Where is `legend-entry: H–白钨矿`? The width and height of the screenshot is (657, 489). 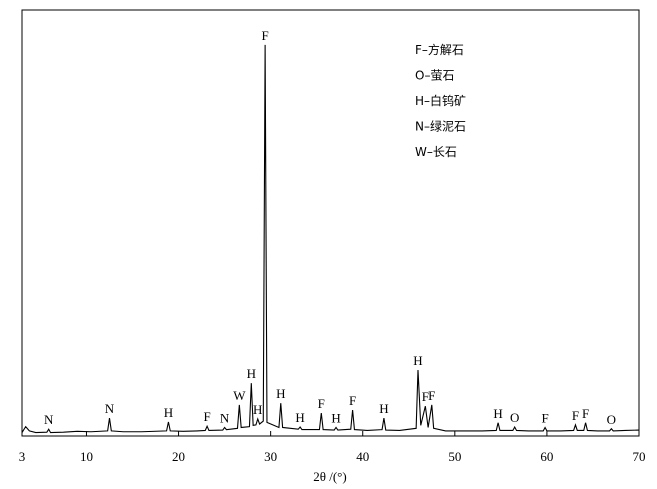
legend-entry: H–白钨矿 is located at coordinates (440, 100).